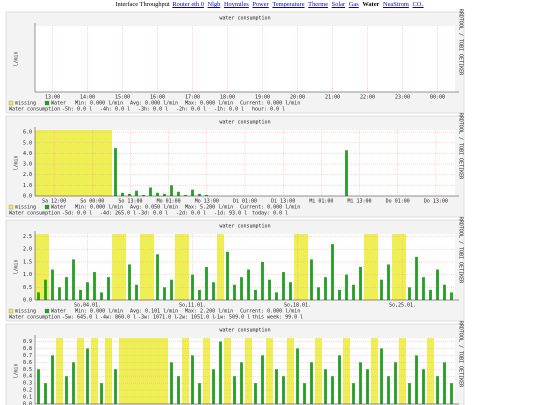  What do you see at coordinates (87, 306) in the screenshot?
I see `x-tick-label: So,04.01.` at bounding box center [87, 306].